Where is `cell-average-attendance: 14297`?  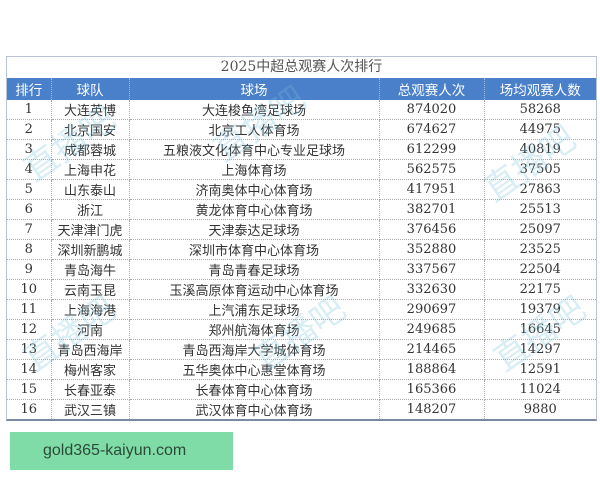
cell-average-attendance: 14297 is located at coordinates (540, 349).